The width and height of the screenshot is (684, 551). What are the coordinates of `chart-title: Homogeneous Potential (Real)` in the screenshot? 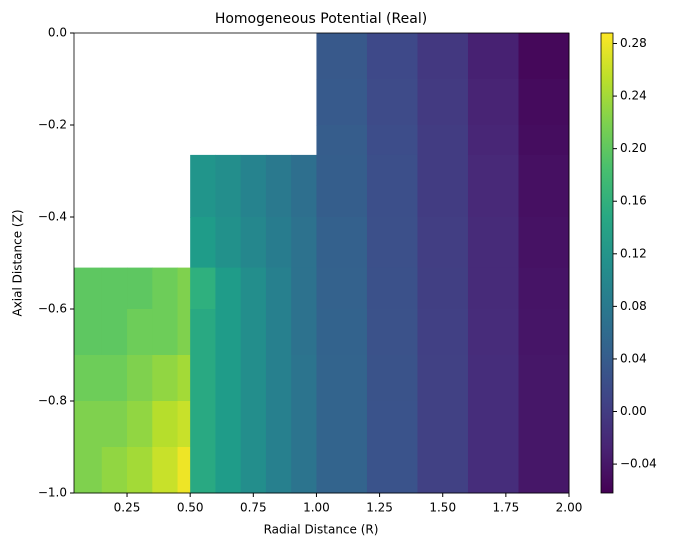 It's located at (321, 19).